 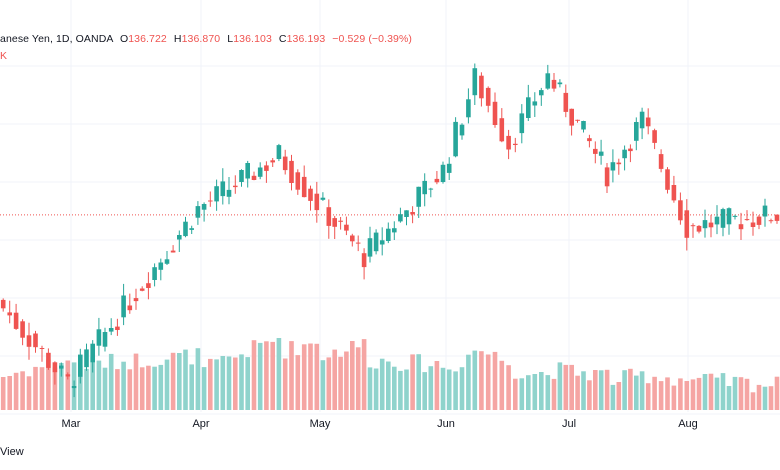 What do you see at coordinates (177, 39) in the screenshot?
I see `high-label: H` at bounding box center [177, 39].